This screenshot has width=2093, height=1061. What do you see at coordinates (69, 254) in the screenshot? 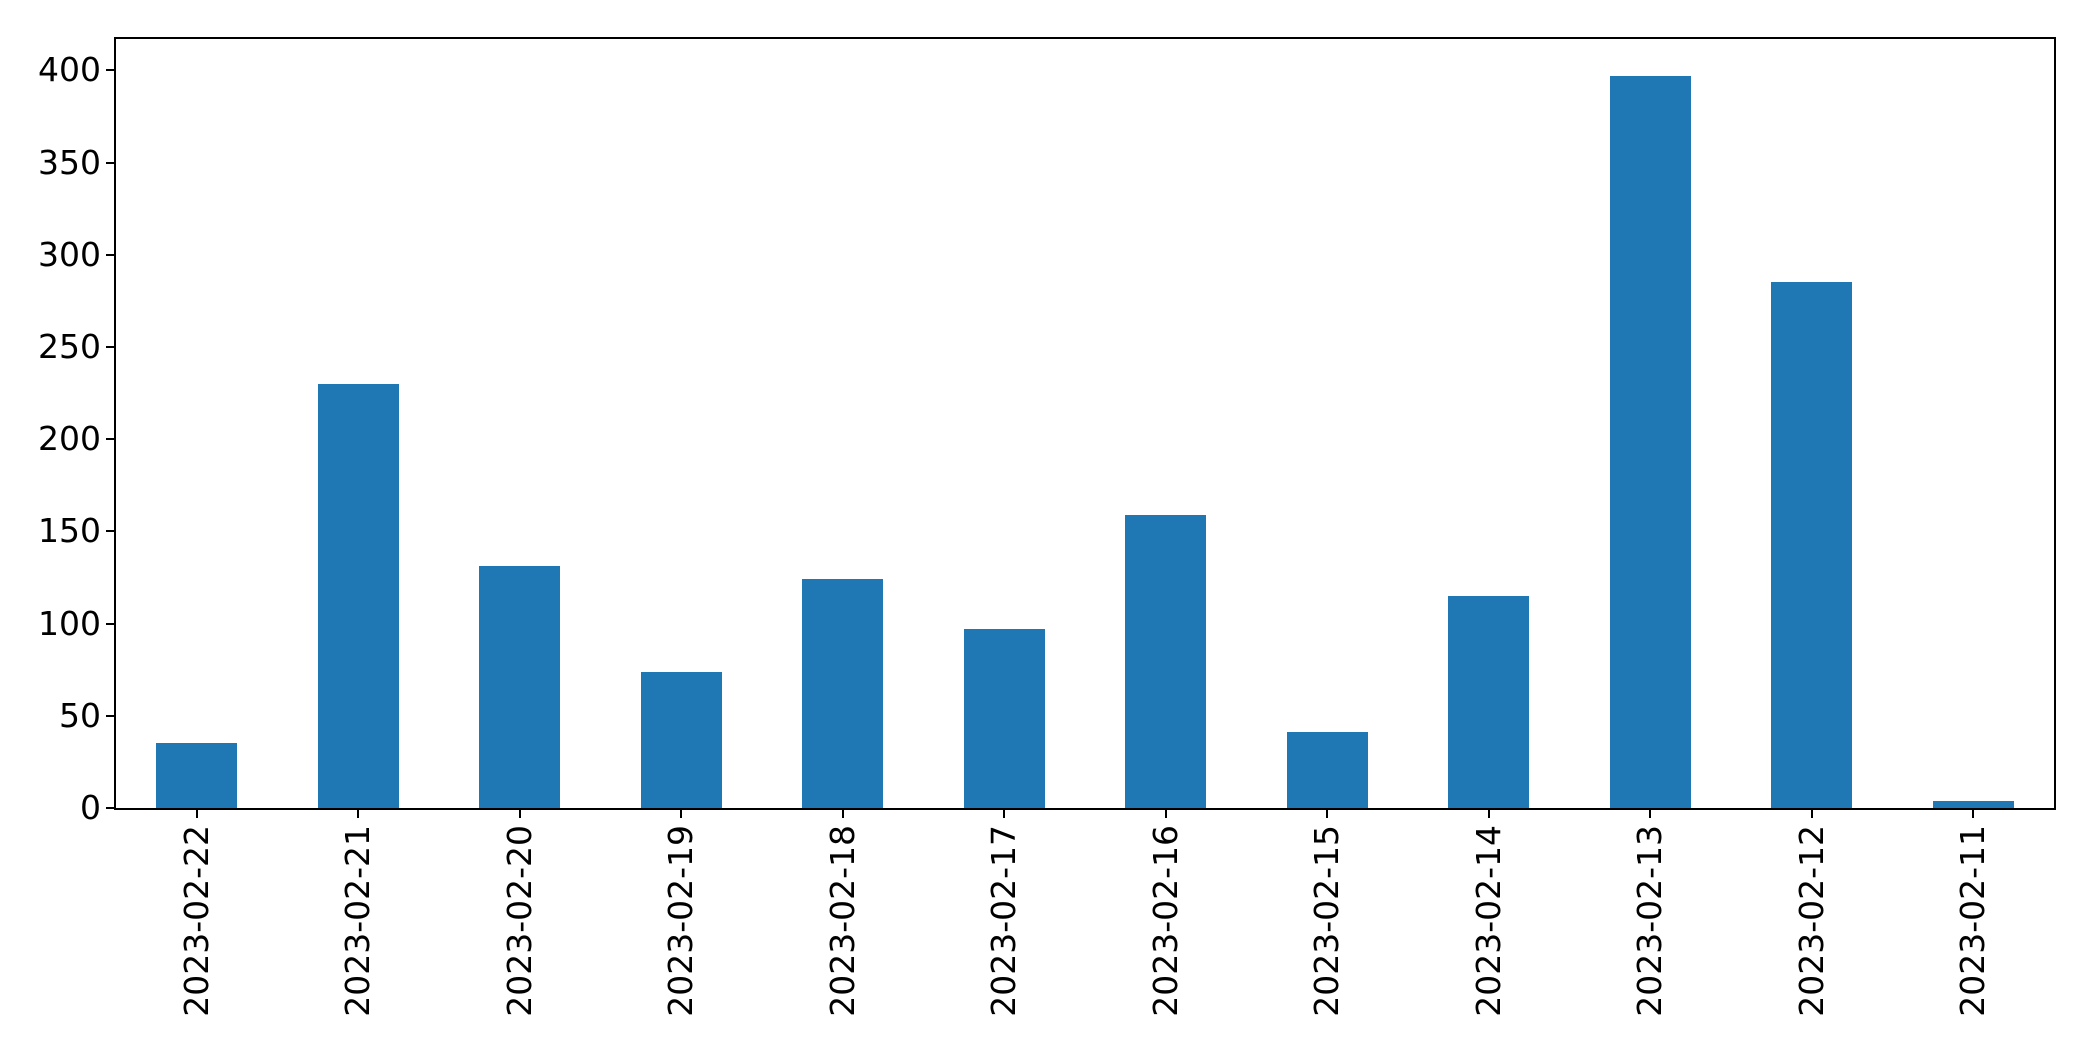
I see `y-tick-label: 300` at bounding box center [69, 254].